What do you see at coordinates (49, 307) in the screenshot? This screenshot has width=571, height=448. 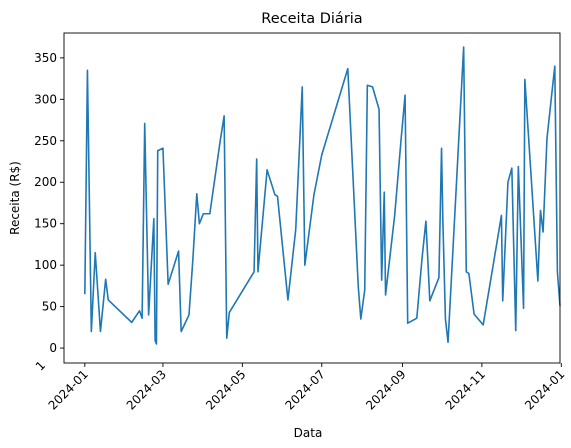 I see `y-tick-label: 50` at bounding box center [49, 307].